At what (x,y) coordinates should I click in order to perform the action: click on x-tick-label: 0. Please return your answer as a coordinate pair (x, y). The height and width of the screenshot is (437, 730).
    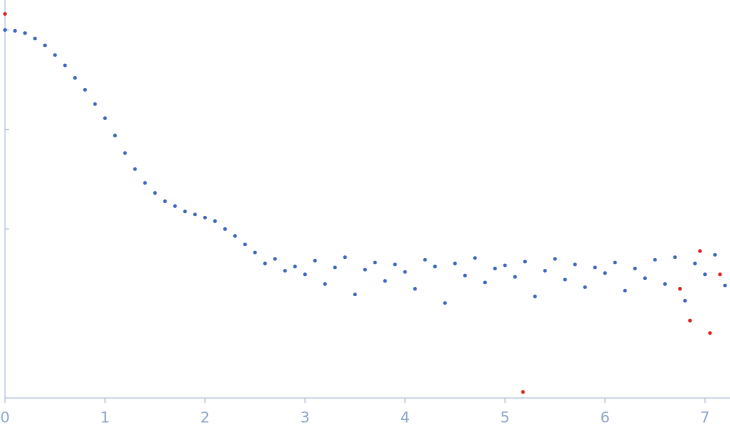
    Looking at the image, I should click on (5, 418).